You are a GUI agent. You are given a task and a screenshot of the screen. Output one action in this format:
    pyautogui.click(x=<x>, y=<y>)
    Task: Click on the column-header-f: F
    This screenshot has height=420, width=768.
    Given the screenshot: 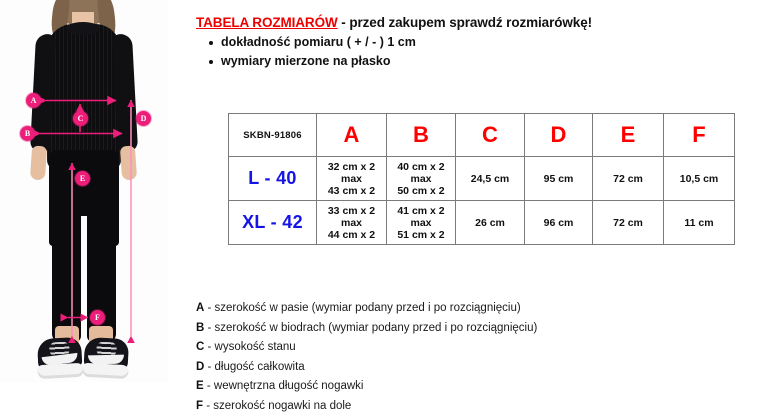 What is the action you would take?
    pyautogui.click(x=699, y=135)
    